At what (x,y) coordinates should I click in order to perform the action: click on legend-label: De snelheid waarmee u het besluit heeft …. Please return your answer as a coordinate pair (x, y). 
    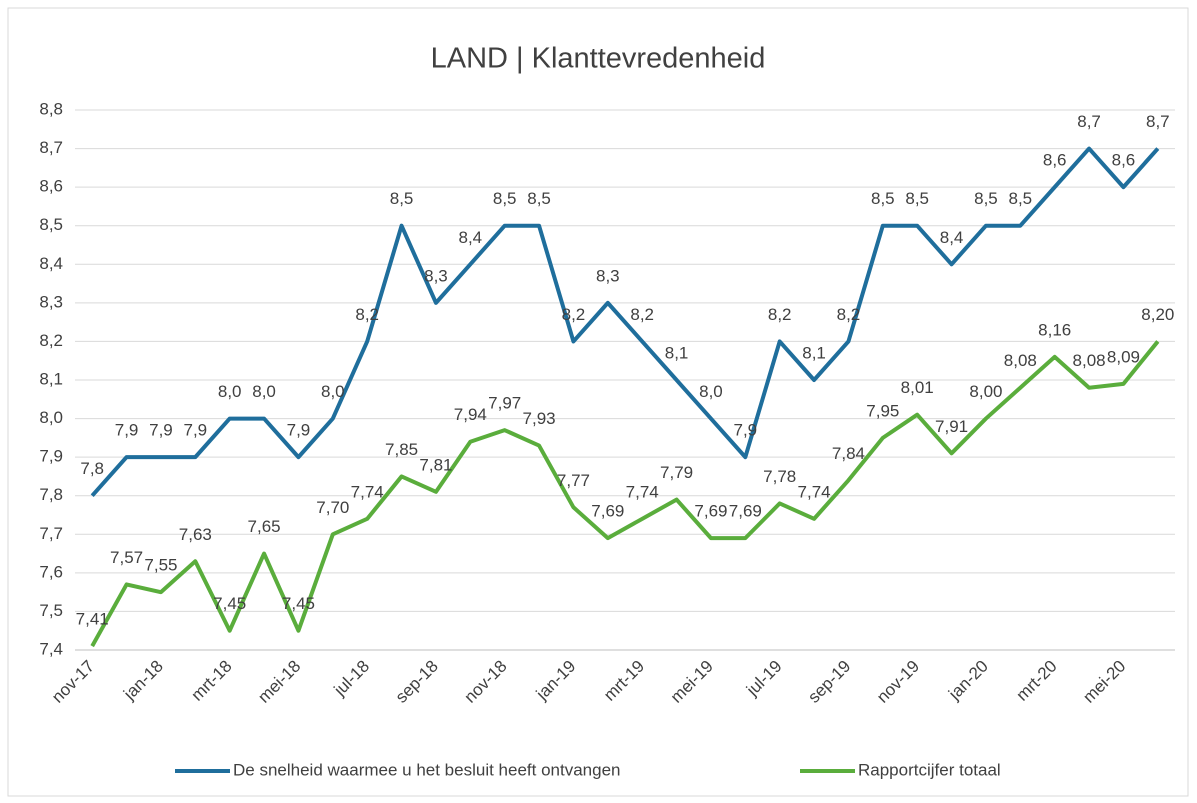
    Looking at the image, I should click on (426, 769).